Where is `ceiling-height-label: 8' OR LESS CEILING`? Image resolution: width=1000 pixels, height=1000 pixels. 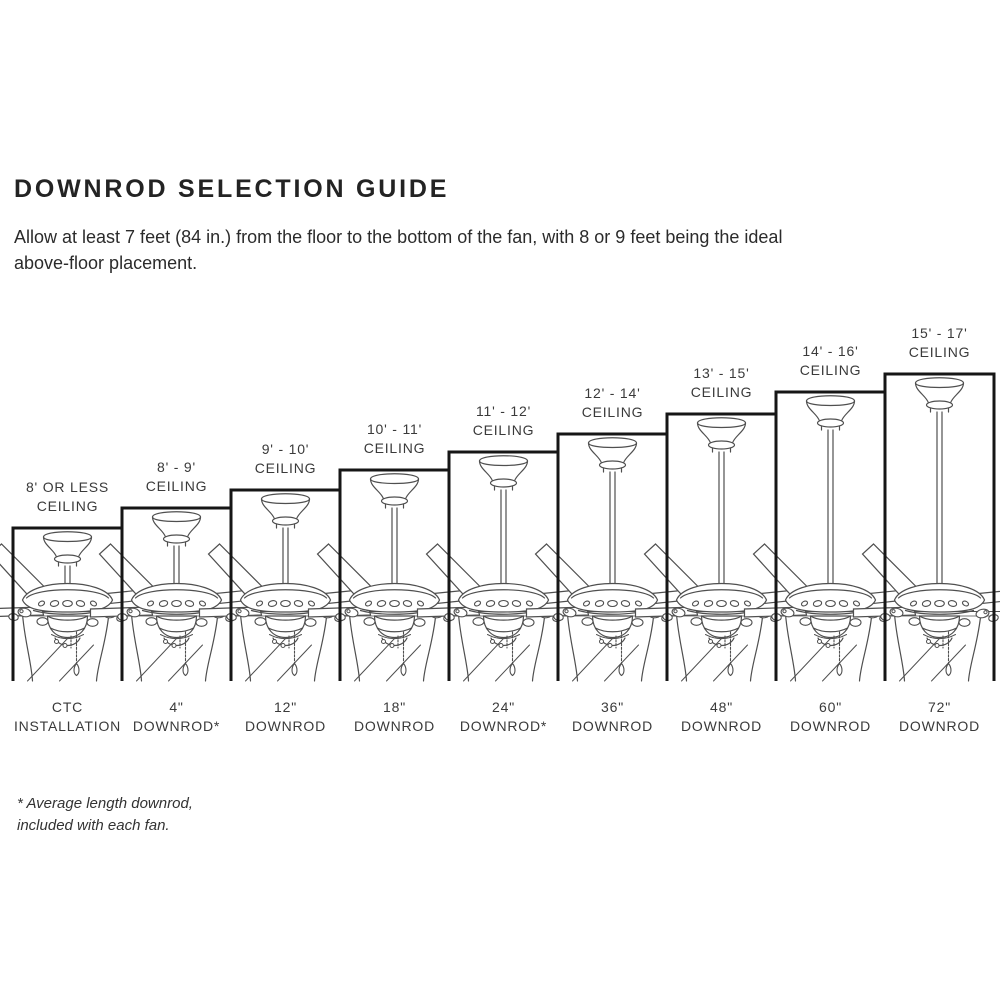 ceiling-height-label: 8' OR LESS CEILING is located at coordinates (71, 497).